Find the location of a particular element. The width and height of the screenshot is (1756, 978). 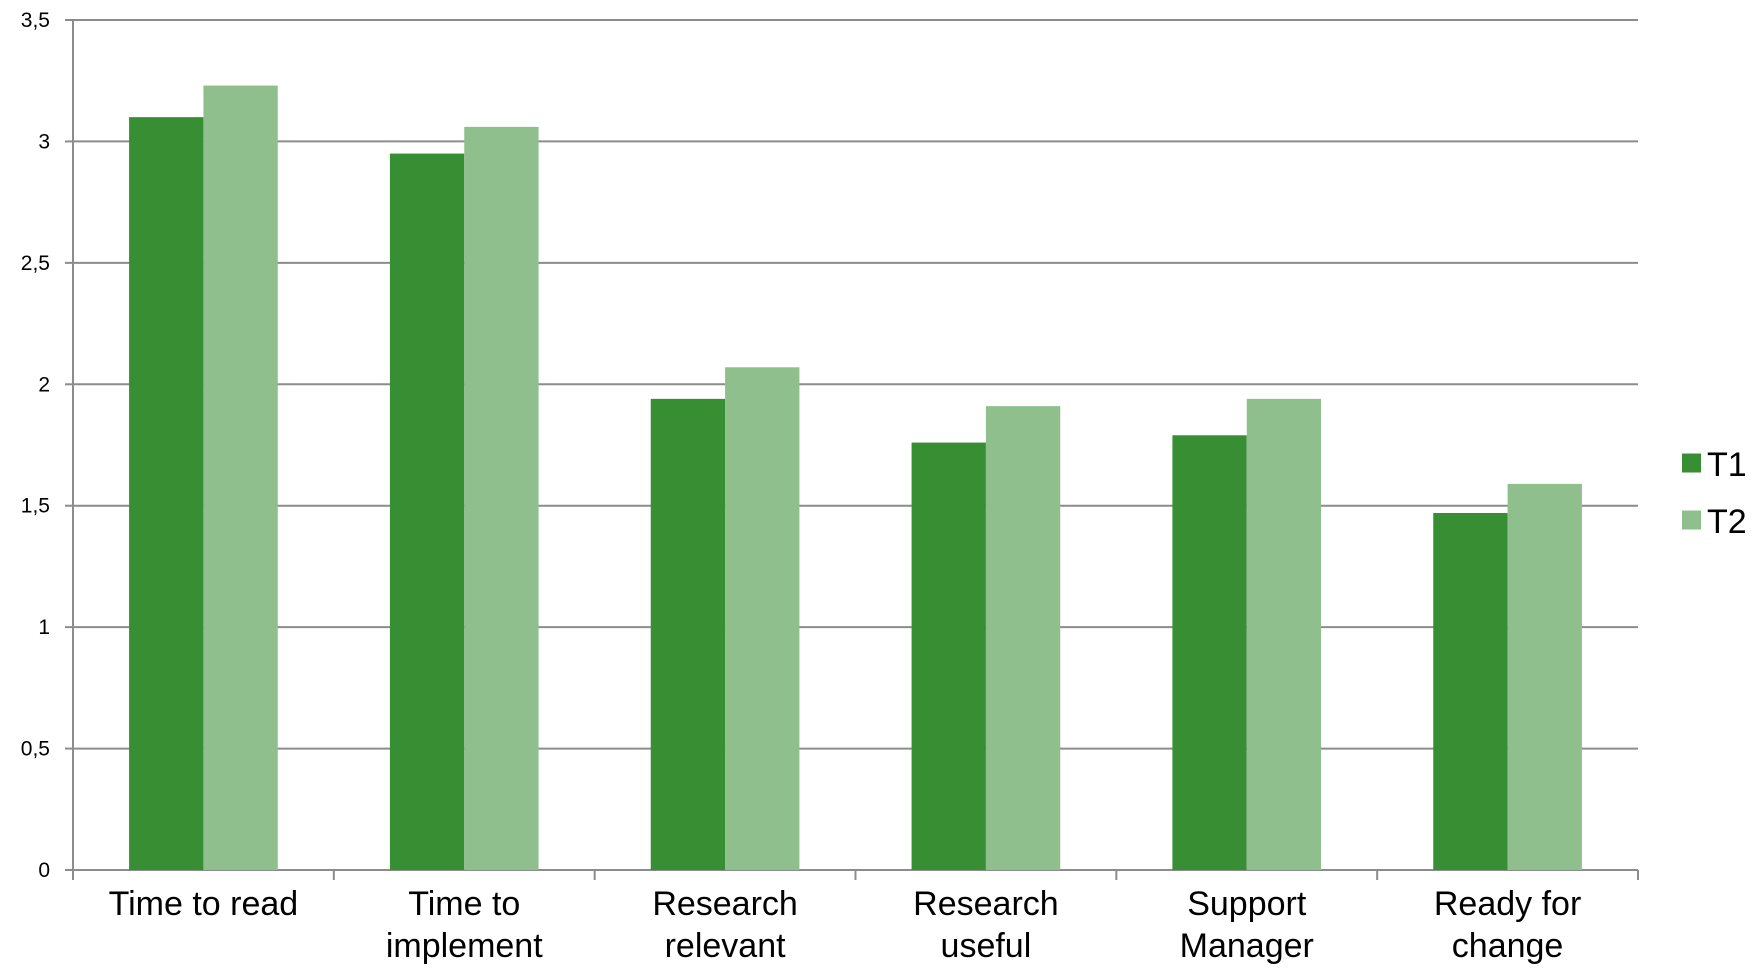

y-tick-label: 3,5 is located at coordinates (35, 20).